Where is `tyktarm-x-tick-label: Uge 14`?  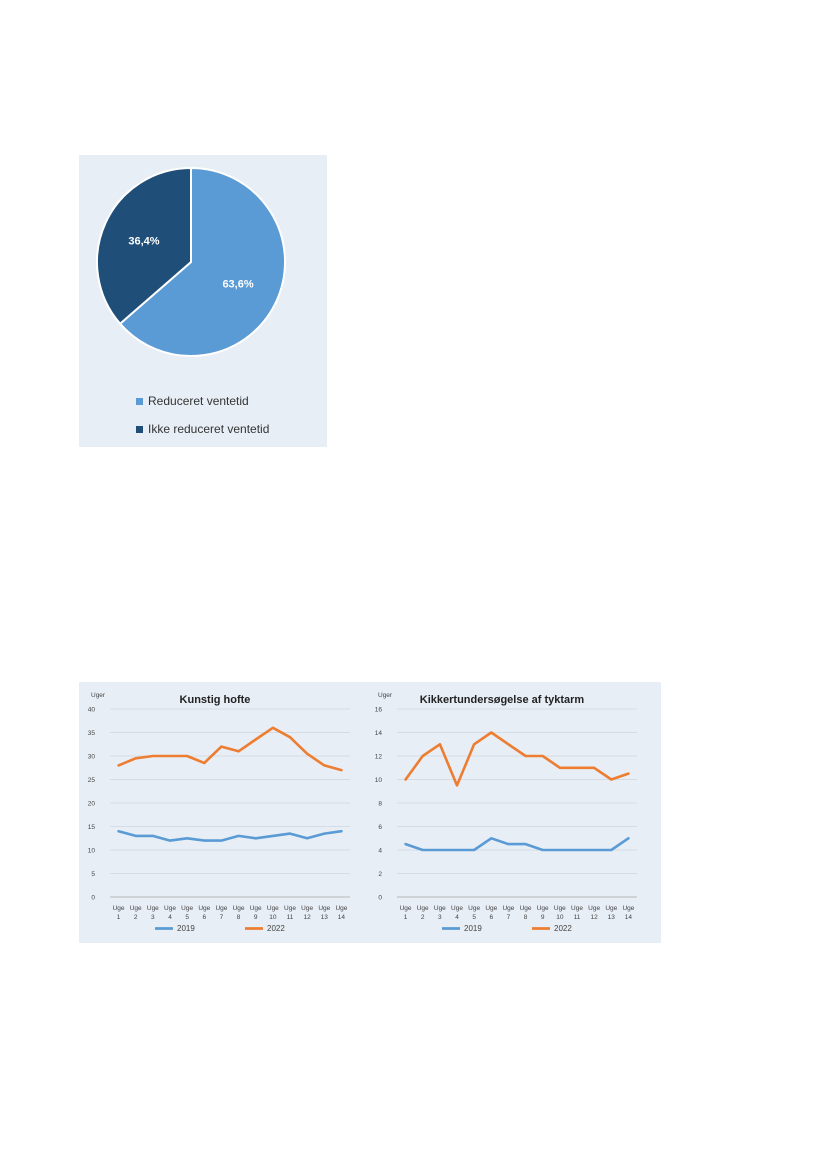
tyktarm-x-tick-label: Uge 14 is located at coordinates (628, 913).